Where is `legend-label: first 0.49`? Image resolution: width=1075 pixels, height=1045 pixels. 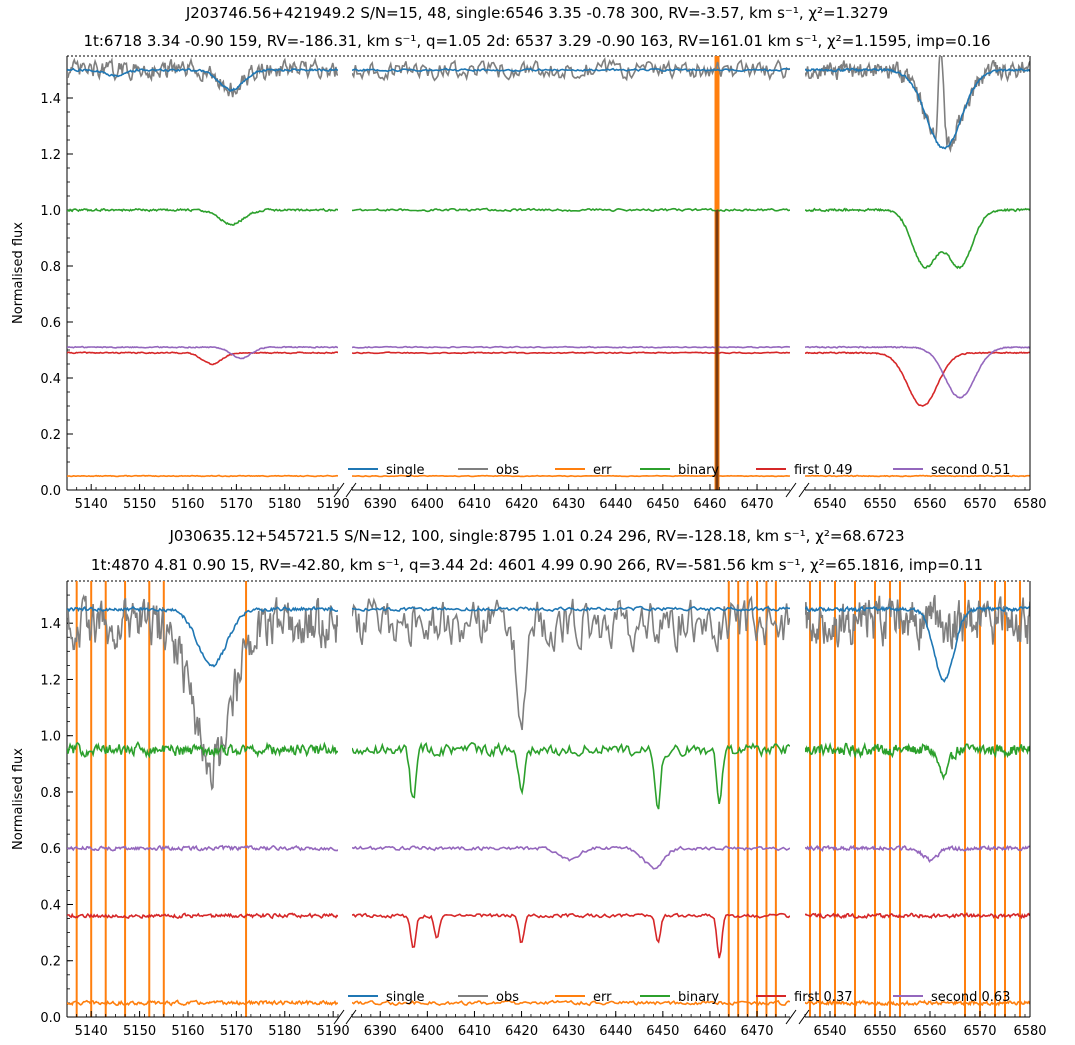 legend-label: first 0.49 is located at coordinates (823, 470).